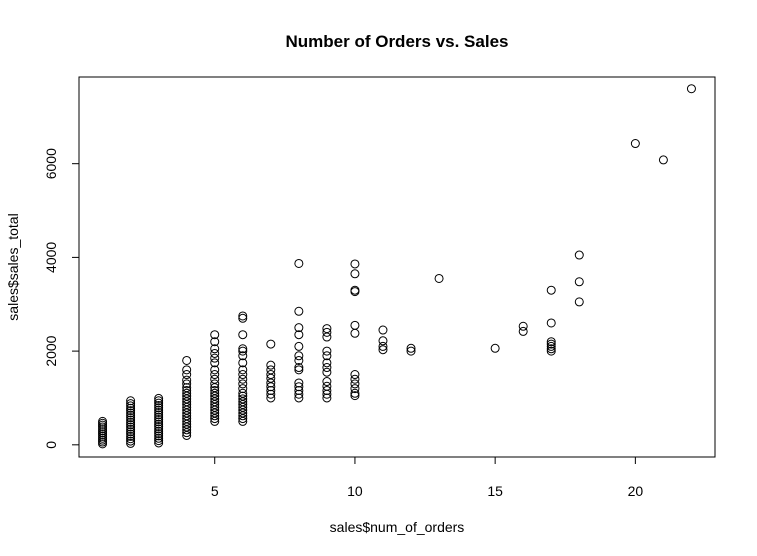 This screenshot has height=556, width=757. Describe the element at coordinates (13, 266) in the screenshot. I see `y-axis-label: sales$sales_total` at that location.